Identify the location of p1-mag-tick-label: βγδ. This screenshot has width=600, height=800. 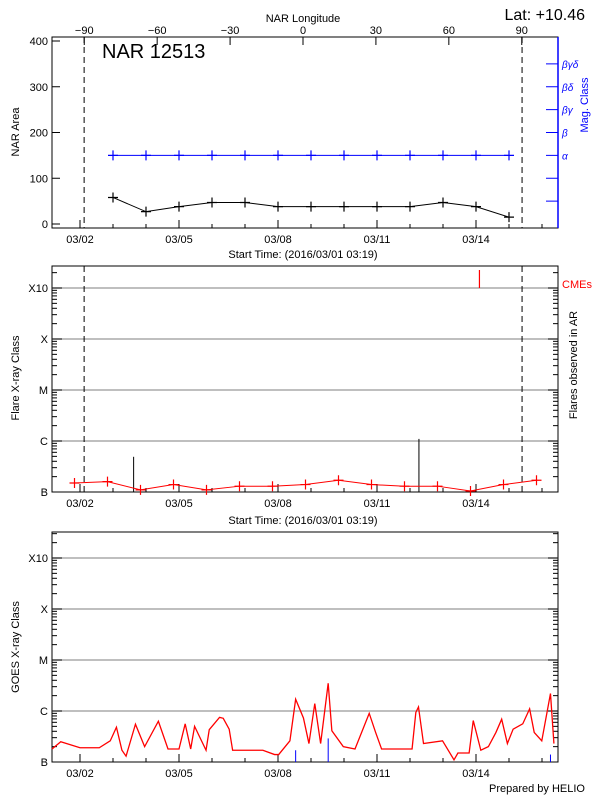
(570, 65).